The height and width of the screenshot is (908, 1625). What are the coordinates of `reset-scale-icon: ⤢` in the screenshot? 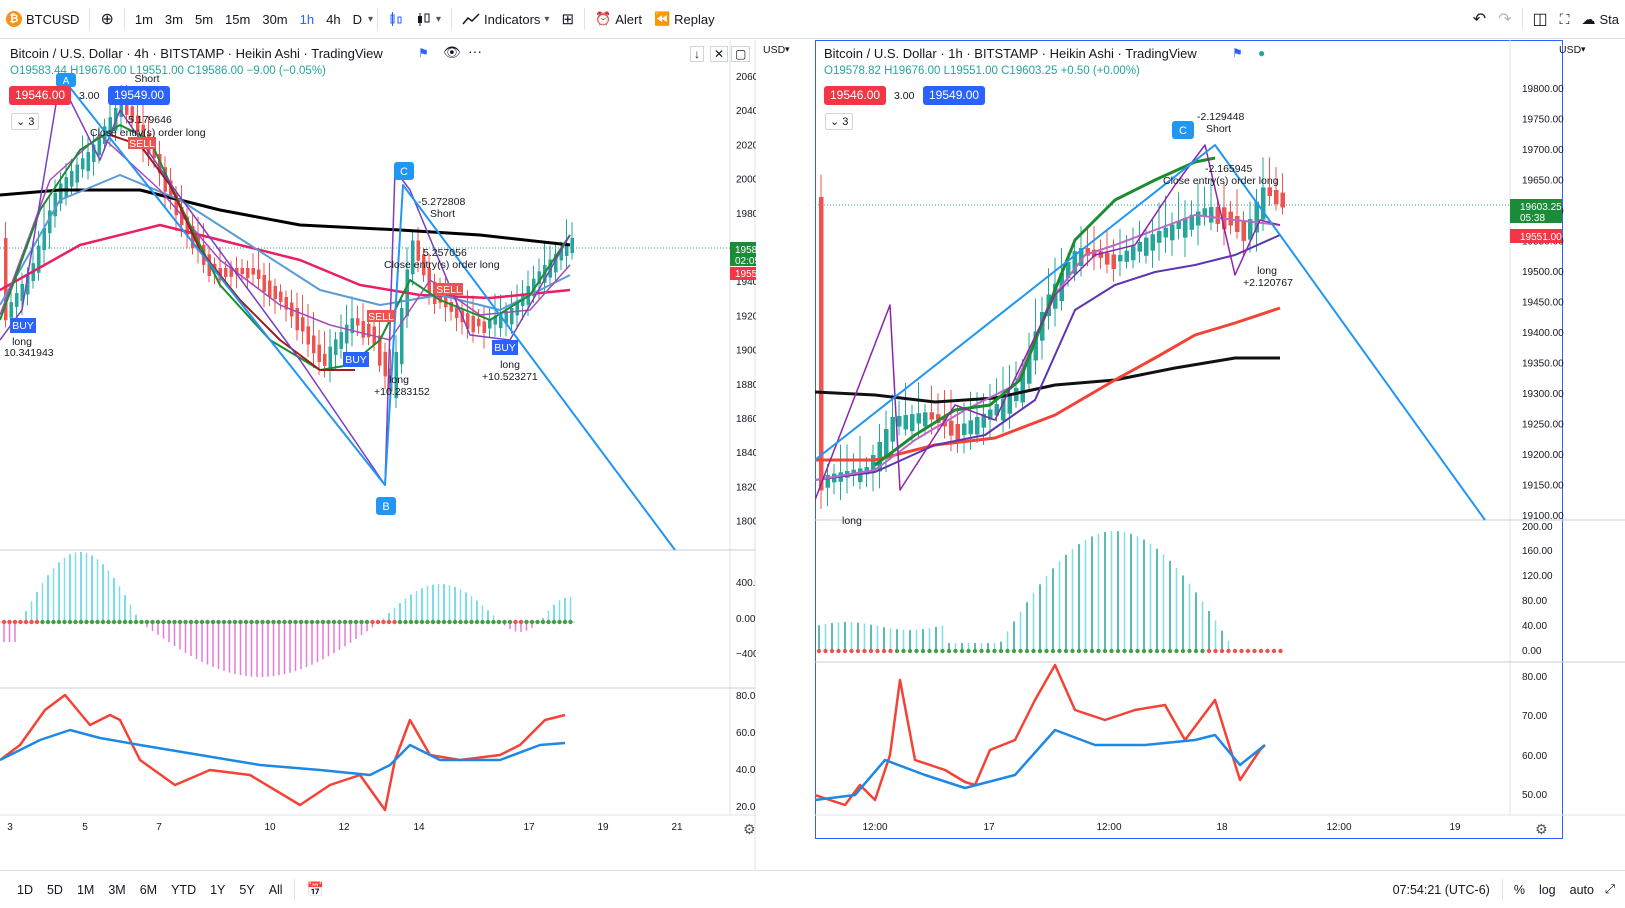 It's located at (1609, 889).